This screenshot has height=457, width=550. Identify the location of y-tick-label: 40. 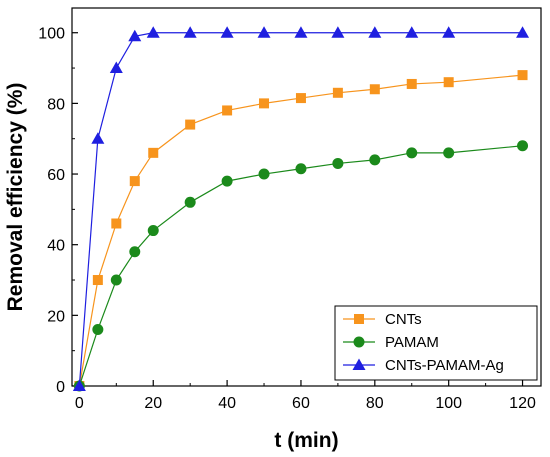
(56, 246).